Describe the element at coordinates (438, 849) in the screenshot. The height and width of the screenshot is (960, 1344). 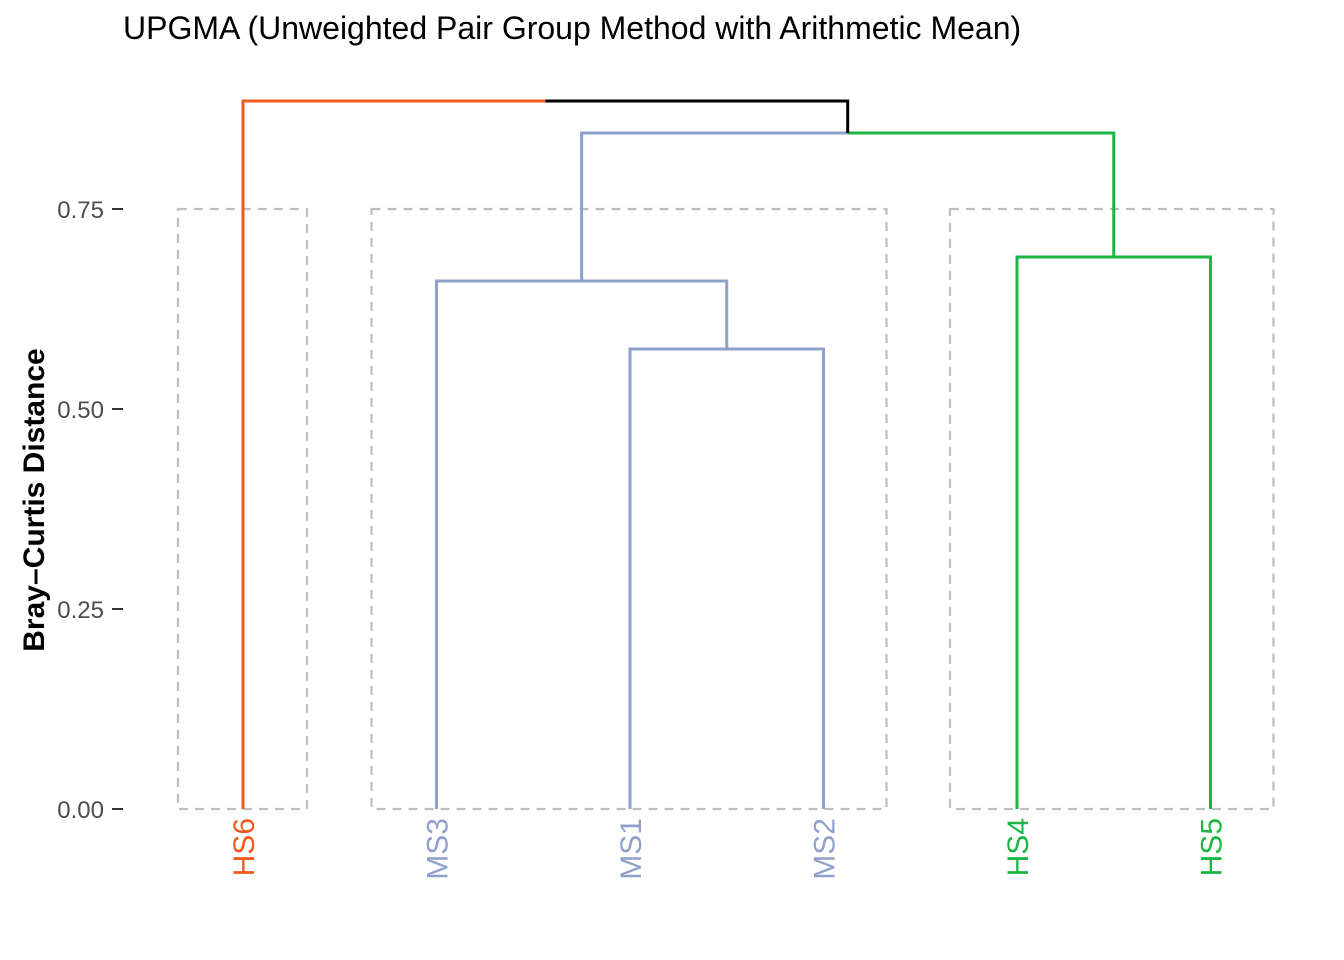
I see `leaf-label: MS3` at that location.